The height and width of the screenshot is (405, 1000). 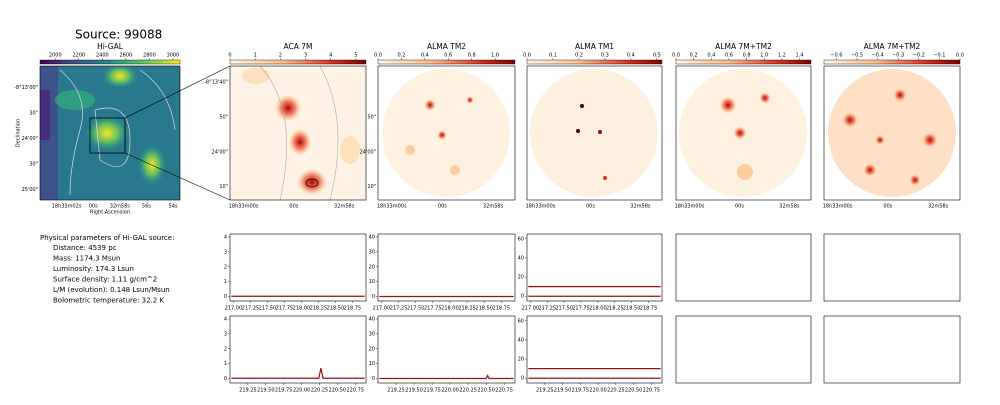 I want to click on info-line: Surface density: 1.11 g/cm^2, so click(x=105, y=280).